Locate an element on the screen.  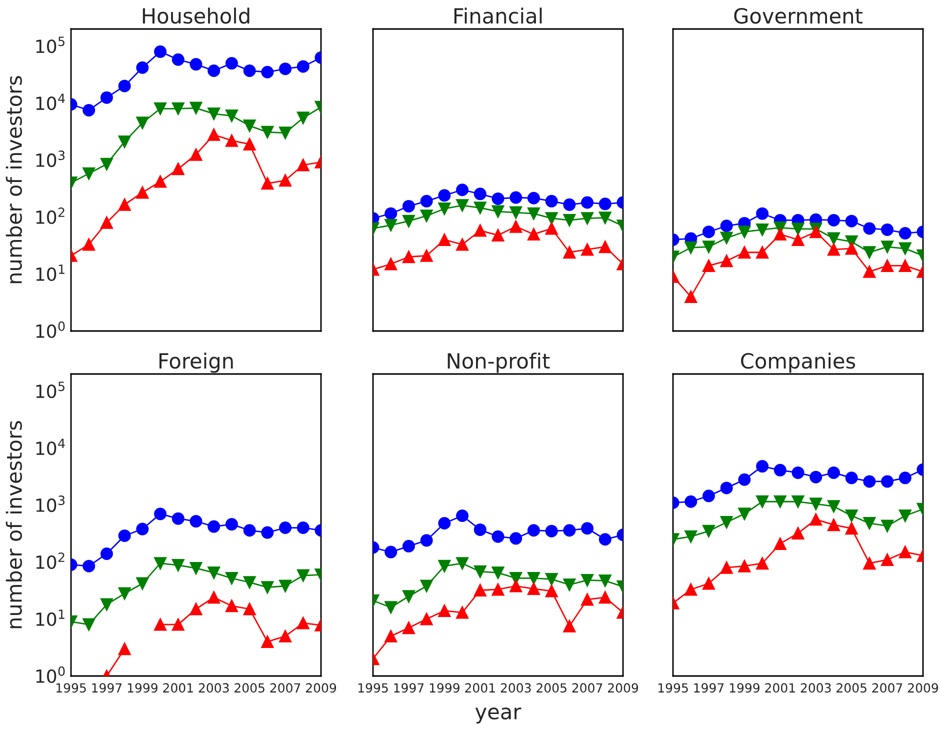
y-tick-label: 10$^{2}$ is located at coordinates (50, 215).